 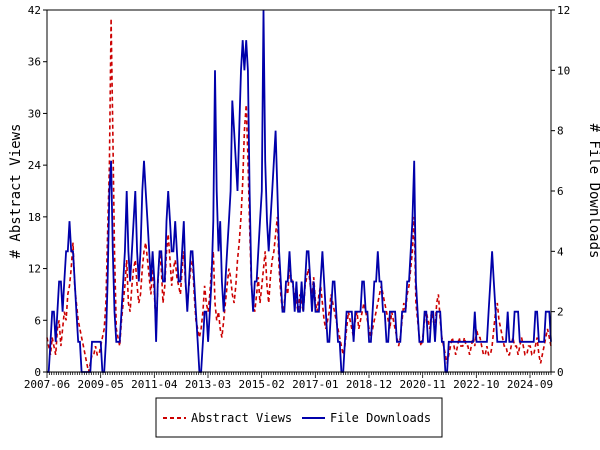 I want to click on left-tick-label: 24, so click(x=35, y=165).